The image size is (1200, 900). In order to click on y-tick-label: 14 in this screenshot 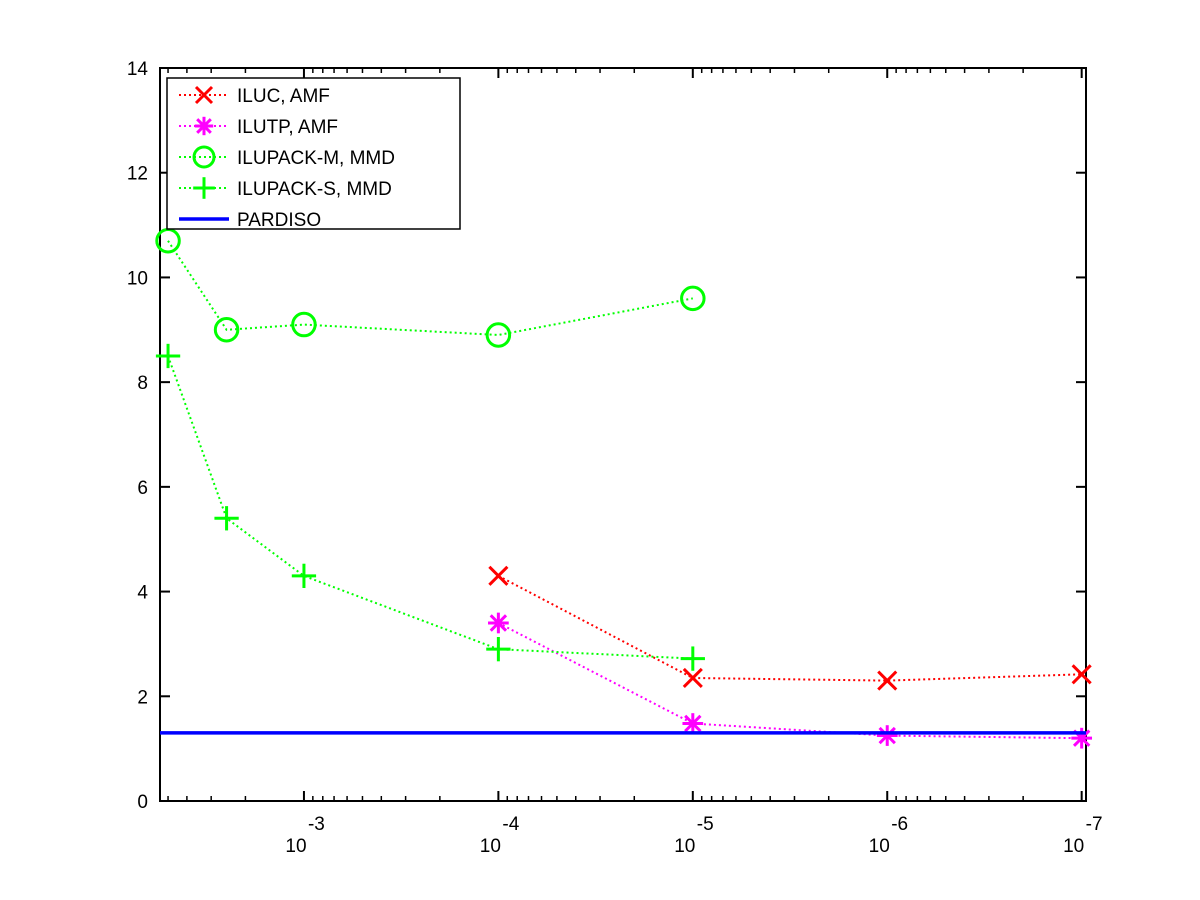, I will do `click(138, 69)`.